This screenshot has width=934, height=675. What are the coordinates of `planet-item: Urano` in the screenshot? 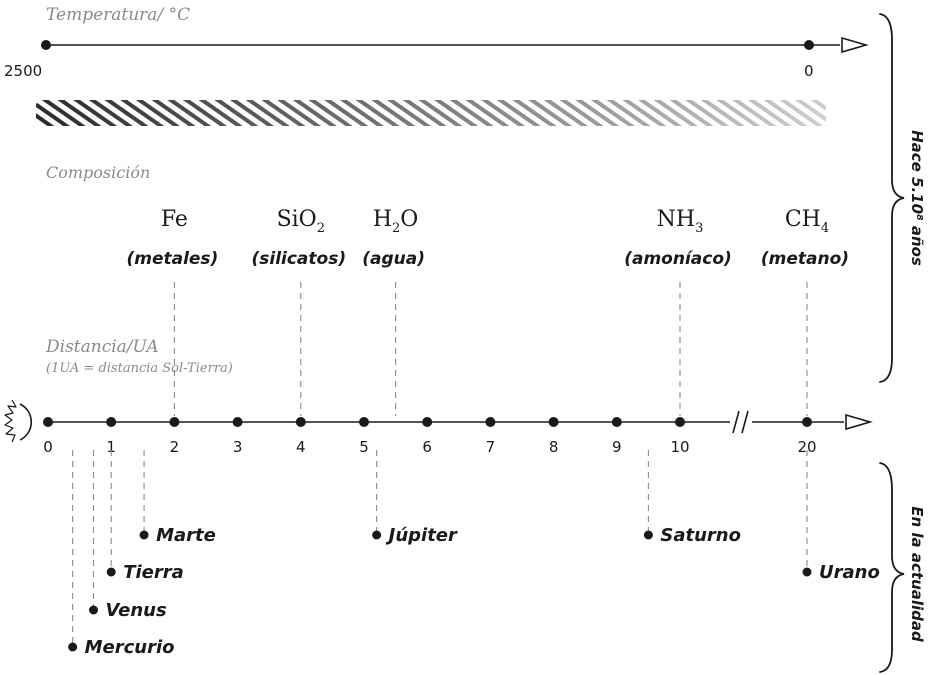 It's located at (841, 516).